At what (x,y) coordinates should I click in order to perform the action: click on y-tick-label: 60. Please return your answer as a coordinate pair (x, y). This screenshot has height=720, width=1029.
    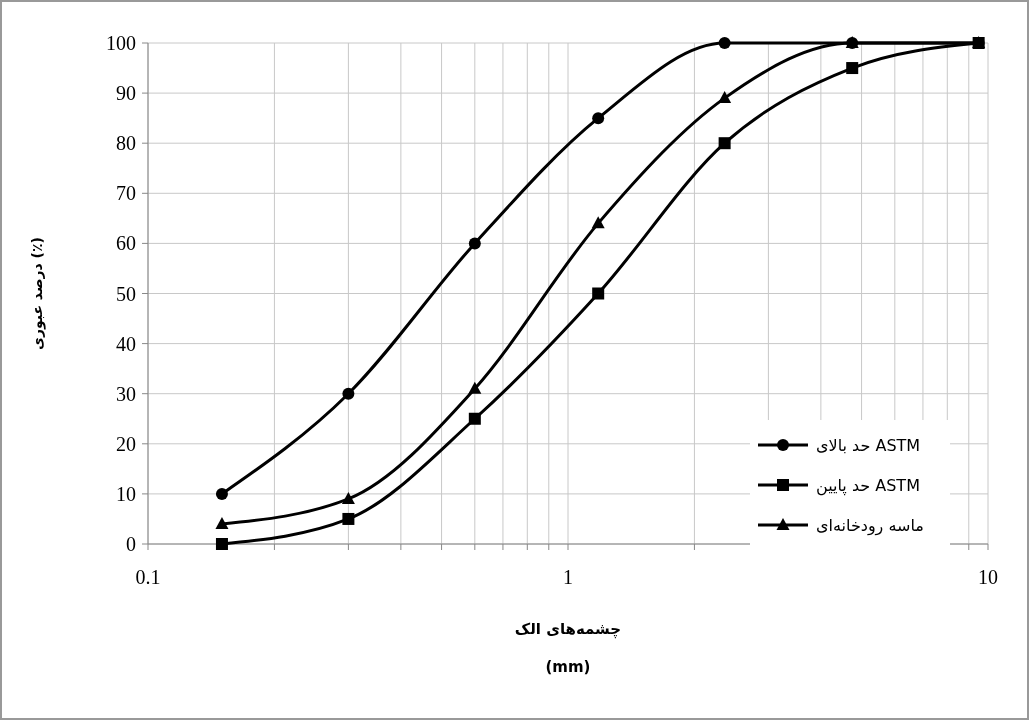
    Looking at the image, I should click on (126, 243).